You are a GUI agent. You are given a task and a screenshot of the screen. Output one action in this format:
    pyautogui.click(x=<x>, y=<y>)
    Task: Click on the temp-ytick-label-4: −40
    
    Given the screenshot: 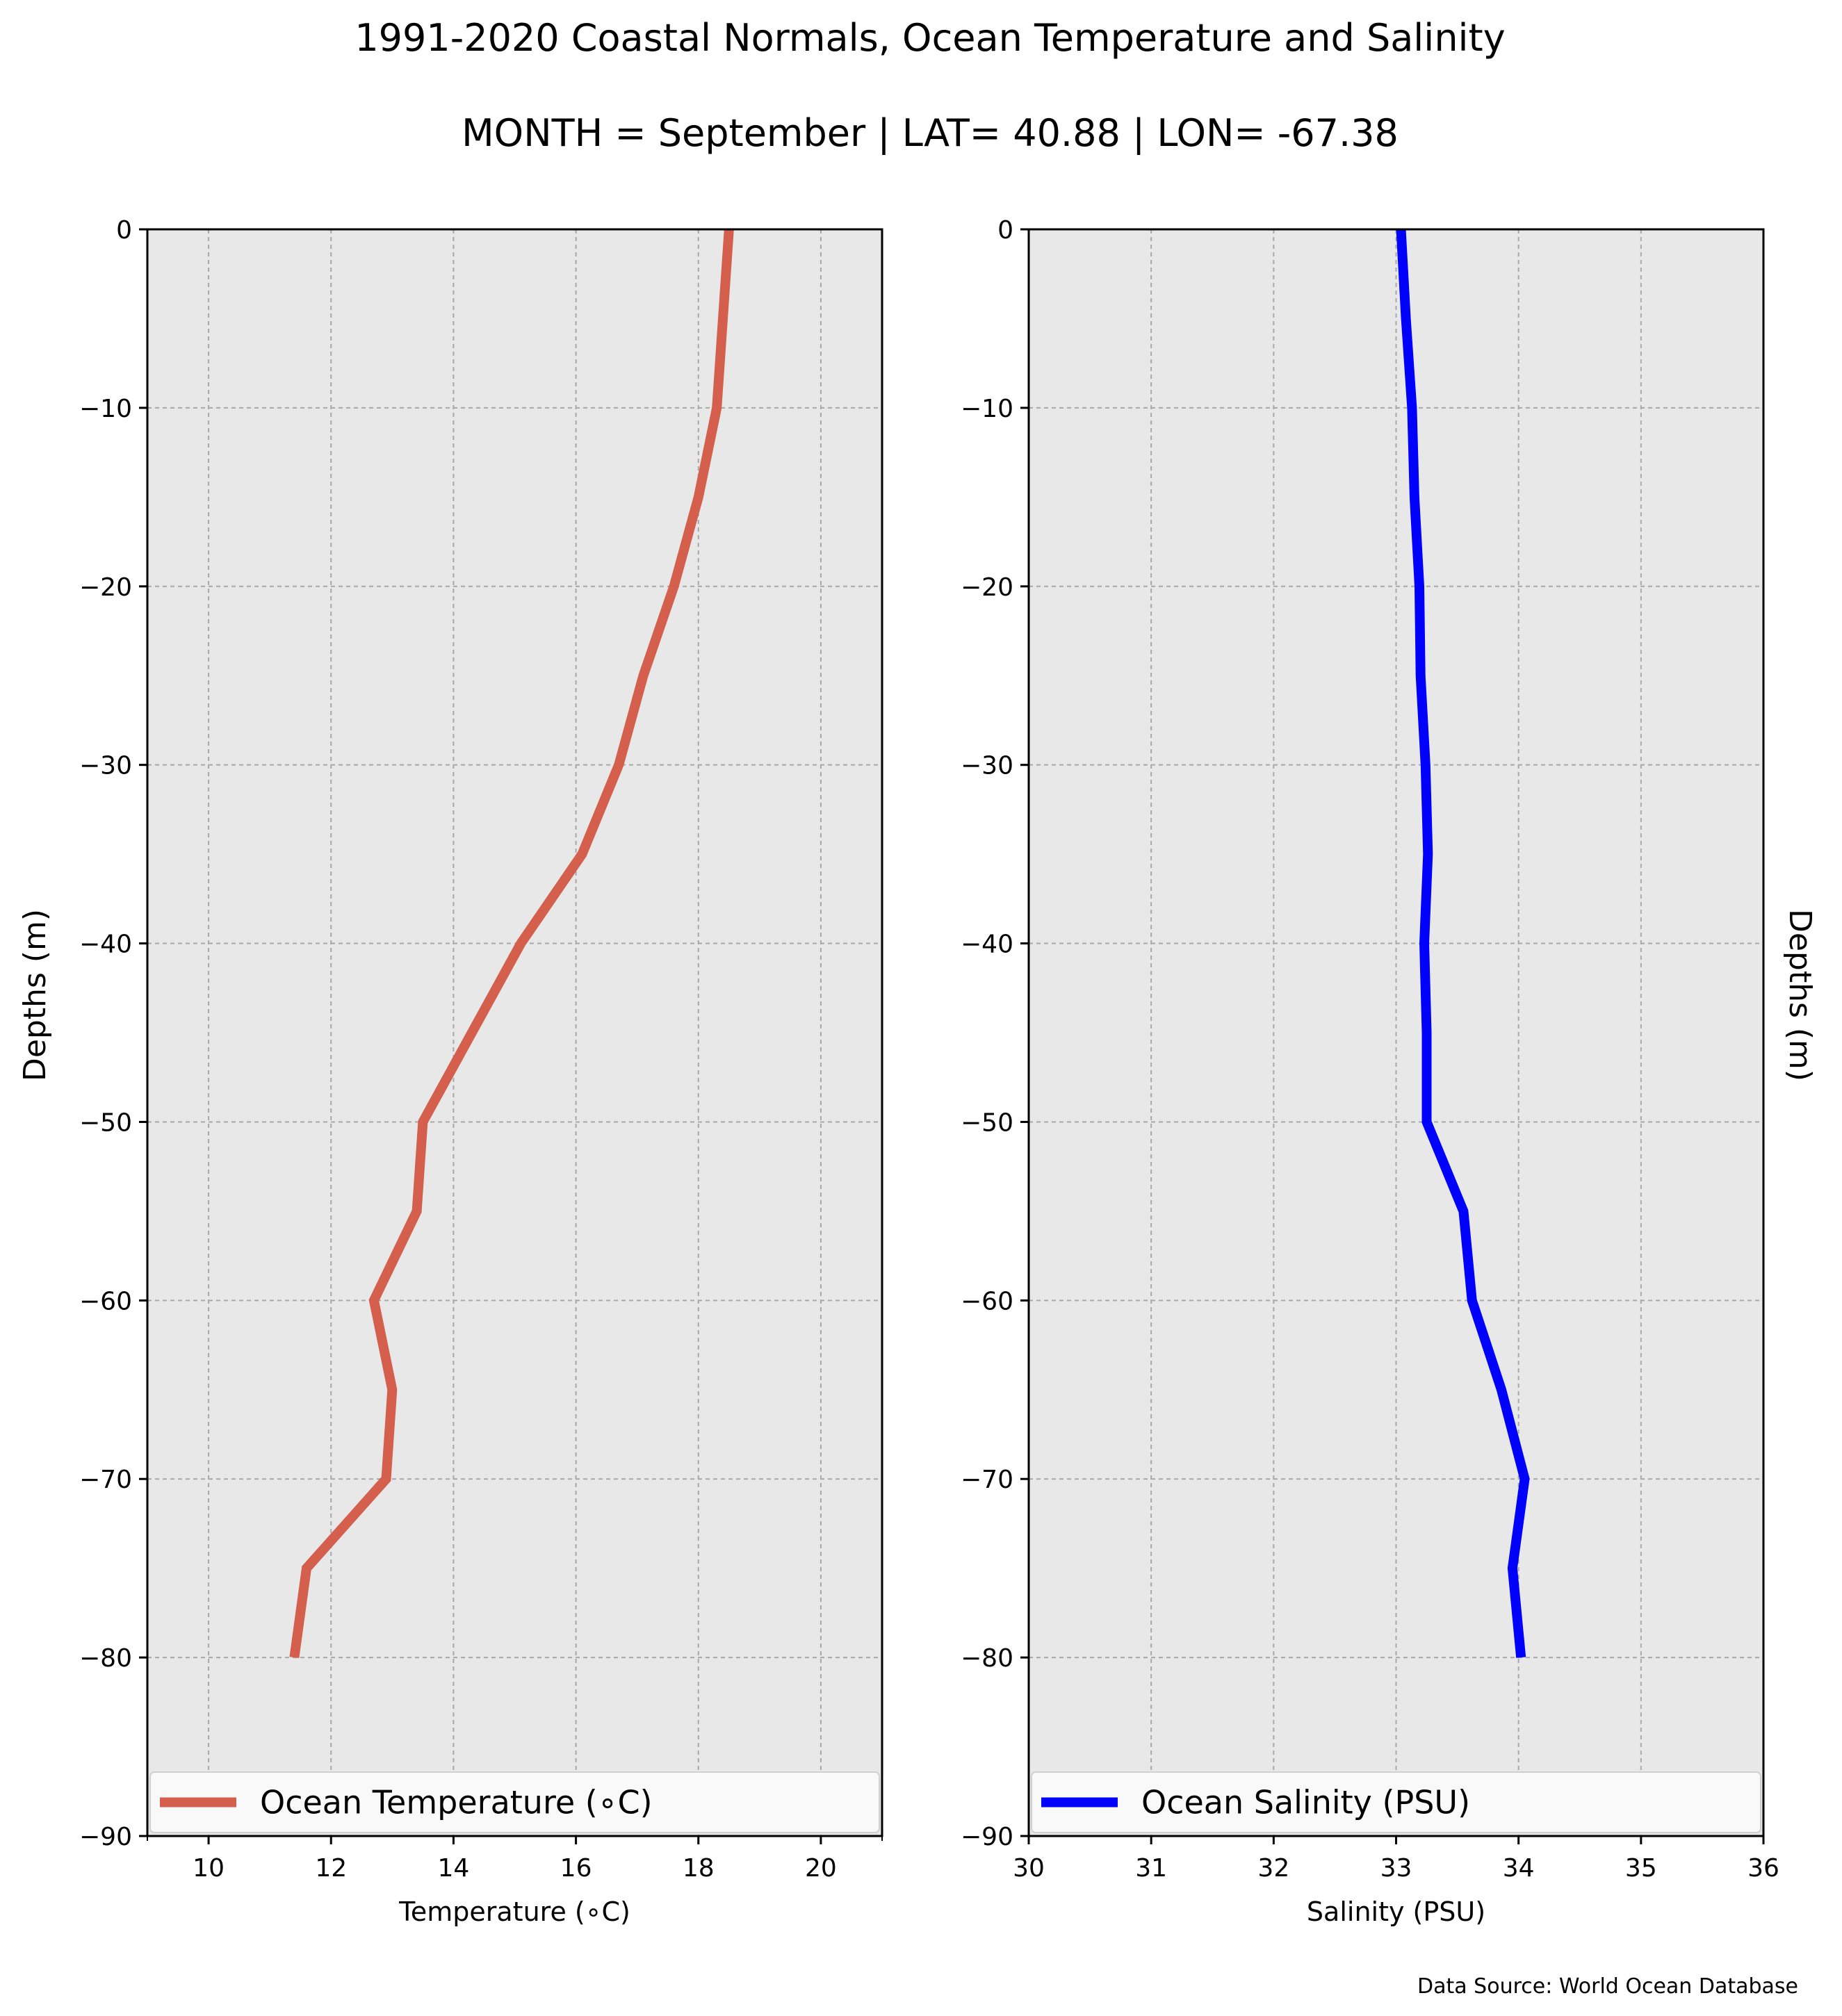 What is the action you would take?
    pyautogui.click(x=105, y=945)
    